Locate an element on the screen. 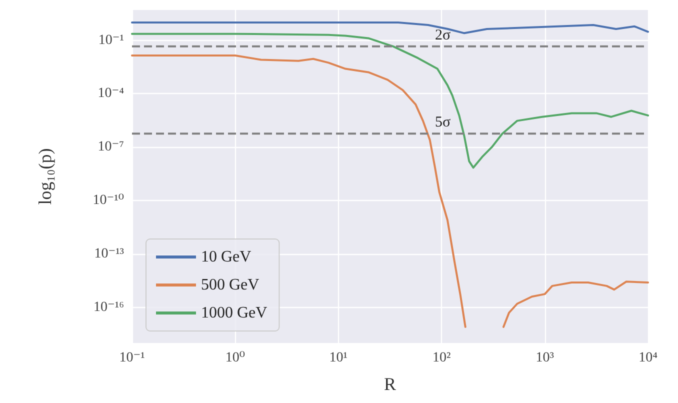 The image size is (678, 403). ref-line-label: 2σ is located at coordinates (443, 35).